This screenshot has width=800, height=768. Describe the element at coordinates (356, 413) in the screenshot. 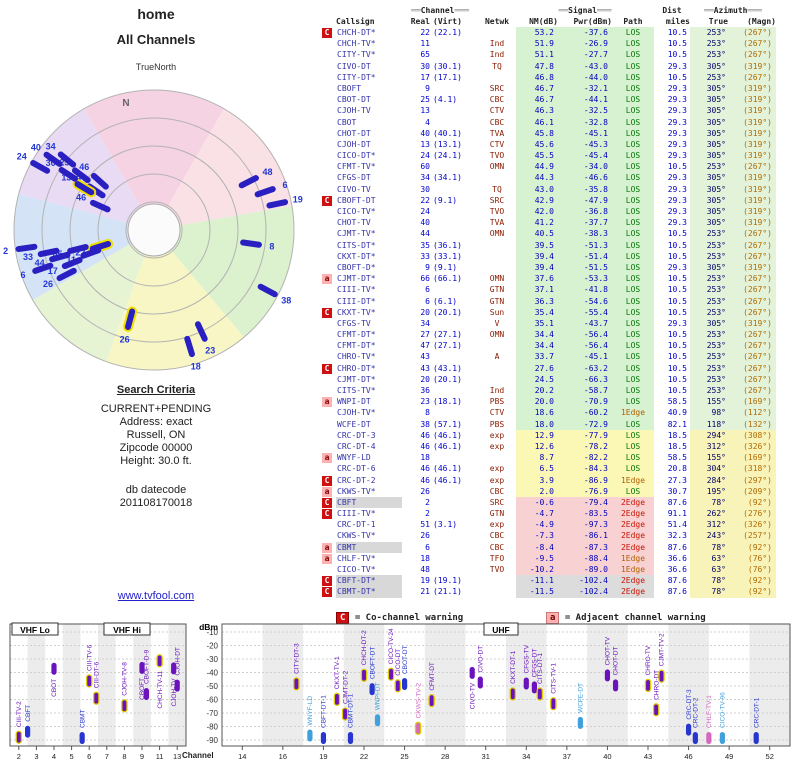

I see `callsign-link: CJOH-TV*` at that location.